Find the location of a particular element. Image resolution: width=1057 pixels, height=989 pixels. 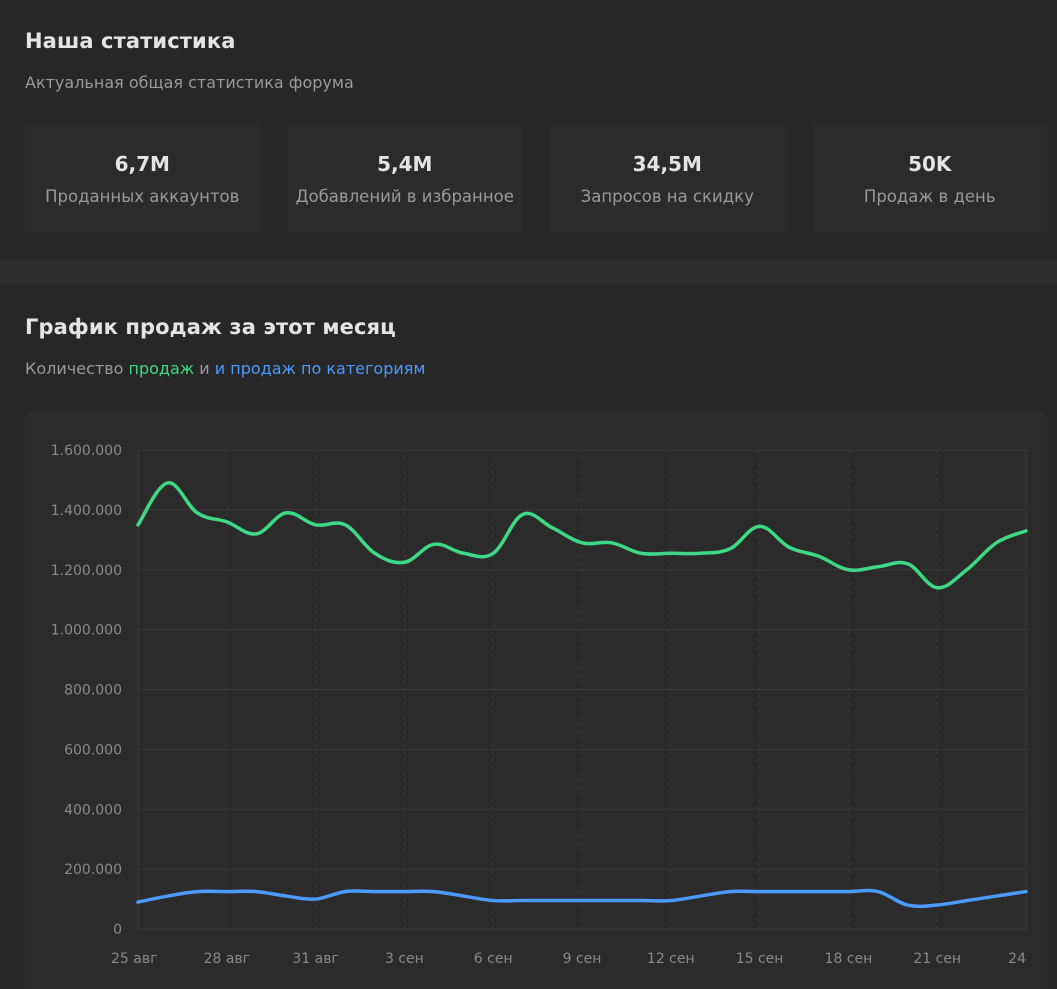

x-tick-label: 25 авг is located at coordinates (134, 959).